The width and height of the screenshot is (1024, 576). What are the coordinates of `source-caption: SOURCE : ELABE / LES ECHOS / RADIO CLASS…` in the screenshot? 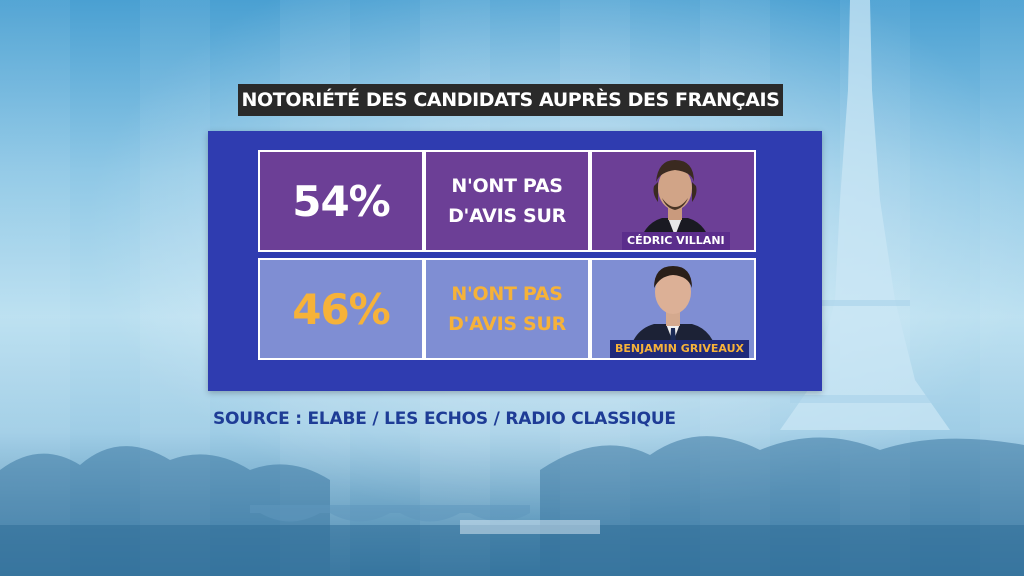 It's located at (444, 419).